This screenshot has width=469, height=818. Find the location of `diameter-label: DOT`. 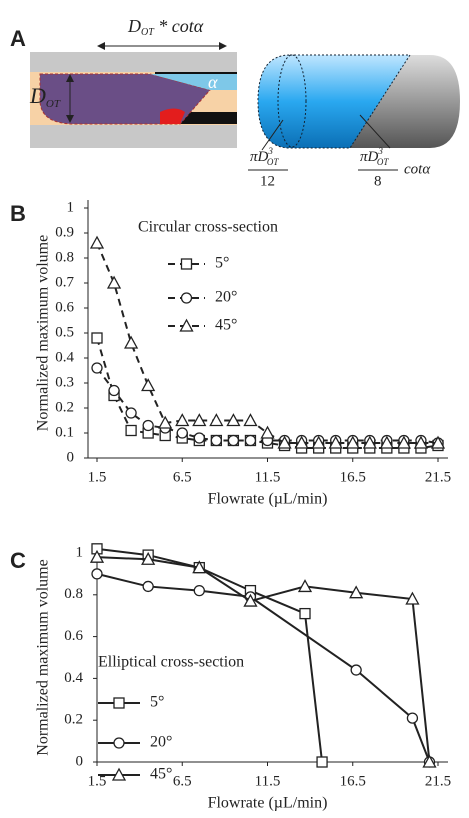

diameter-label: DOT is located at coordinates (45, 96).